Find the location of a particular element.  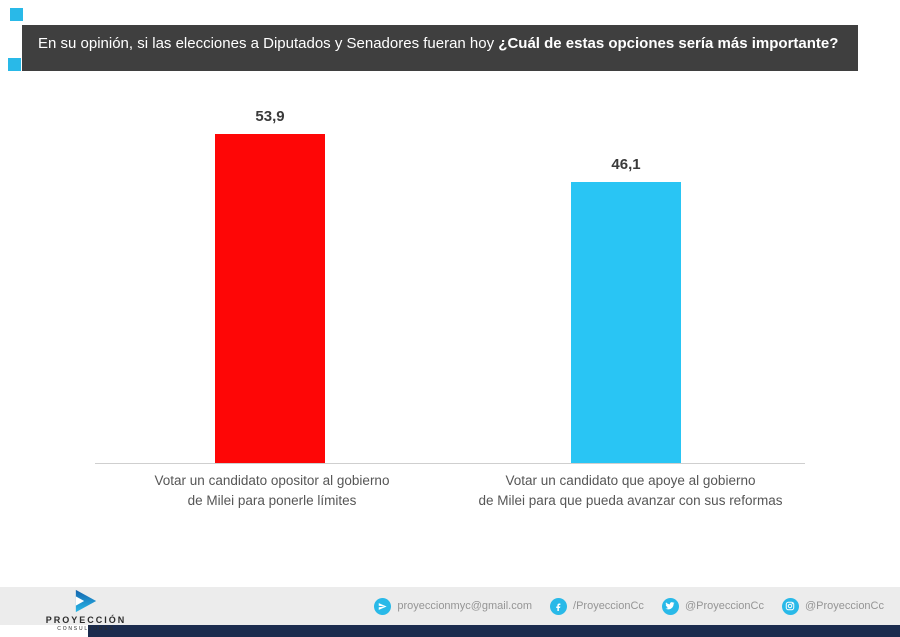

contact-facebook: /ProyeccionCc is located at coordinates (597, 606).